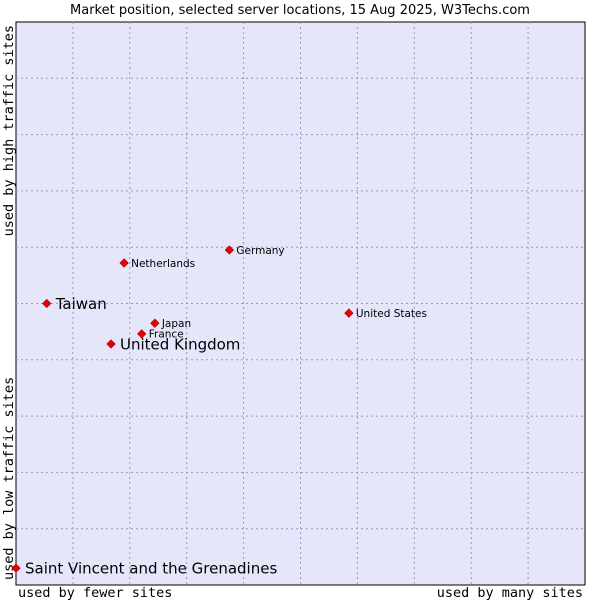  What do you see at coordinates (16, 568) in the screenshot?
I see `point-marker-saint-vincent-and-the-grenadines` at bounding box center [16, 568].